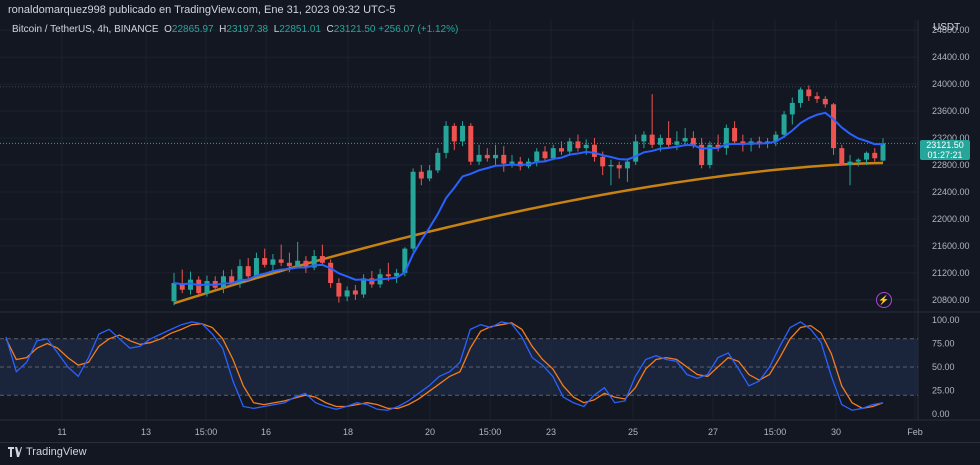  Describe the element at coordinates (348, 432) in the screenshot. I see `time-tick-label: 18` at that location.